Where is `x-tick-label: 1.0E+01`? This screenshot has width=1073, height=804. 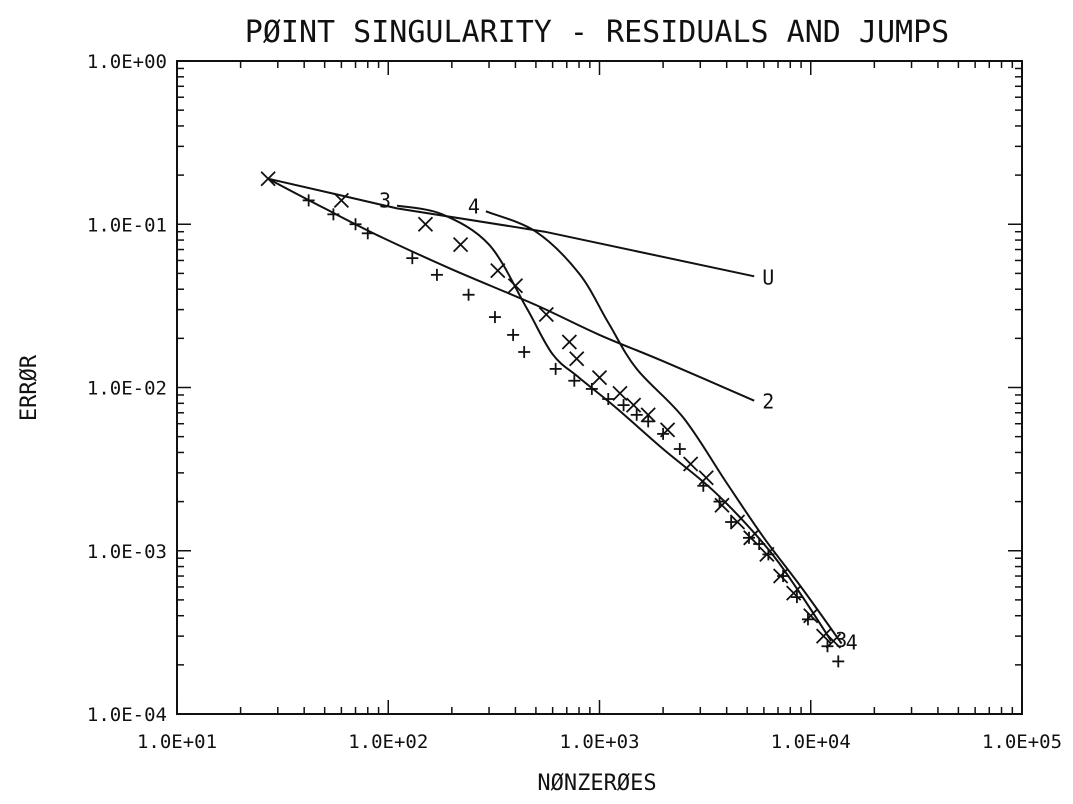
x-tick-label: 1.0E+01 is located at coordinates (177, 742).